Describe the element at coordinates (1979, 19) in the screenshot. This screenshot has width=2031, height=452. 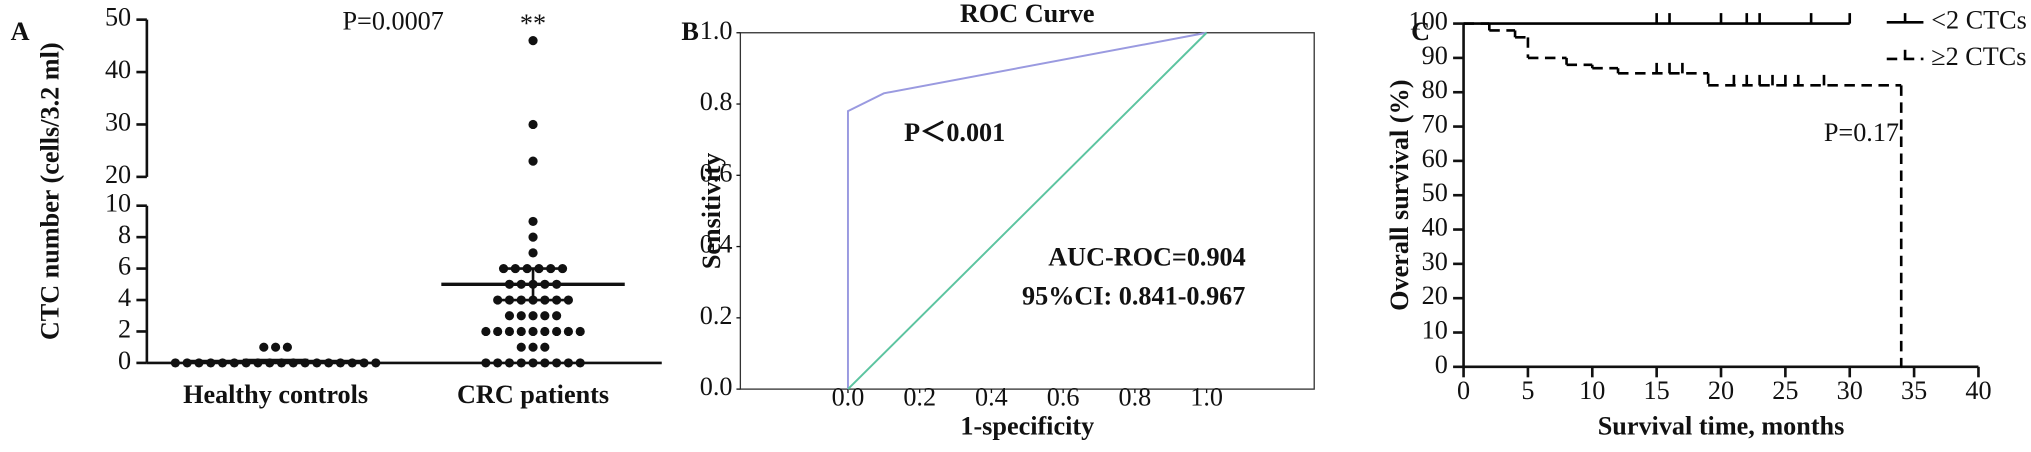
I see `legend-label: <2 CTCs` at that location.